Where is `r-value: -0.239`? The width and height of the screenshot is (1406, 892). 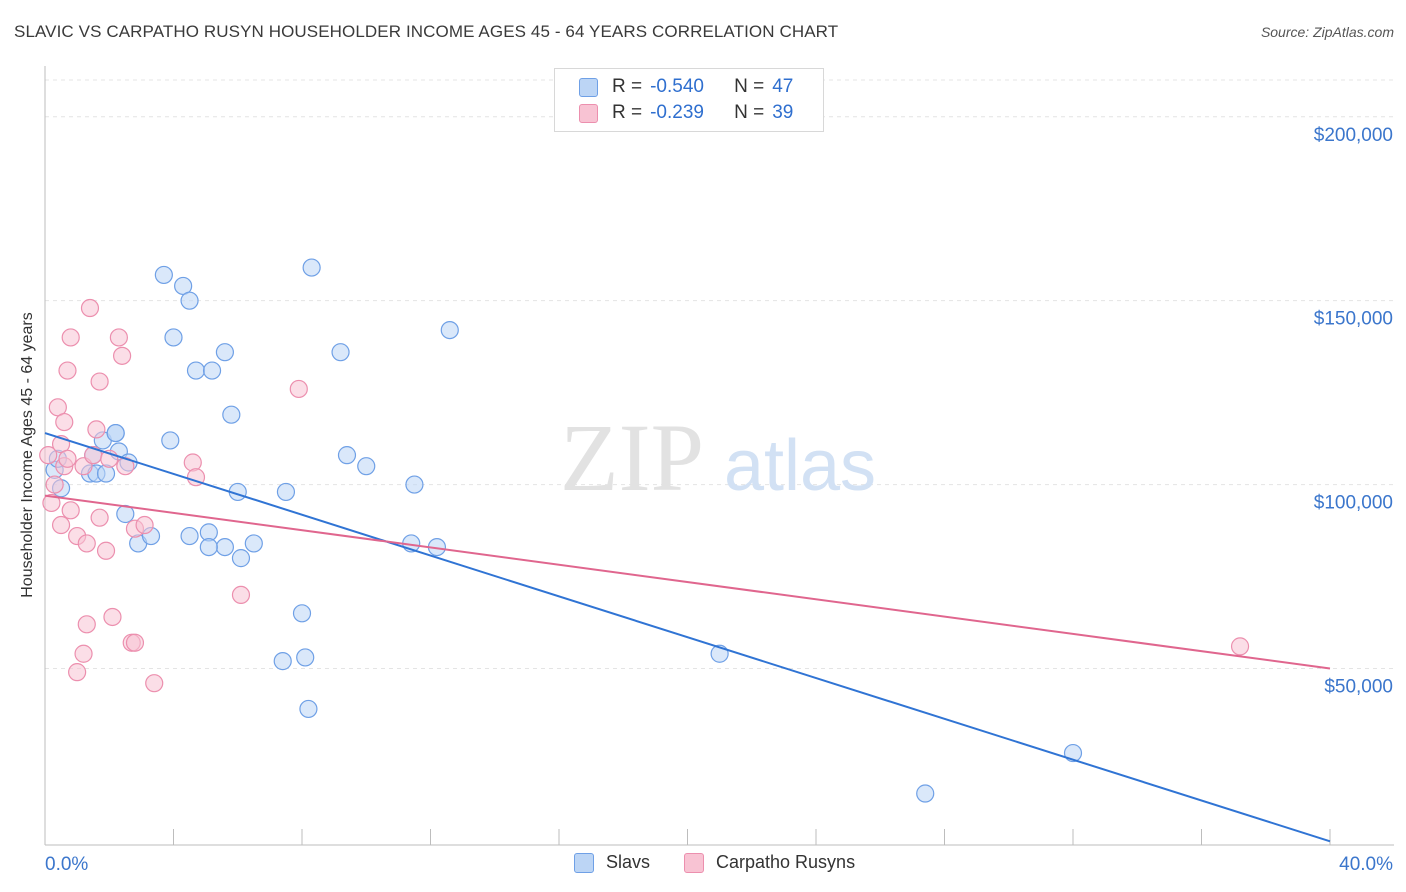 r-value: -0.239 is located at coordinates (677, 112).